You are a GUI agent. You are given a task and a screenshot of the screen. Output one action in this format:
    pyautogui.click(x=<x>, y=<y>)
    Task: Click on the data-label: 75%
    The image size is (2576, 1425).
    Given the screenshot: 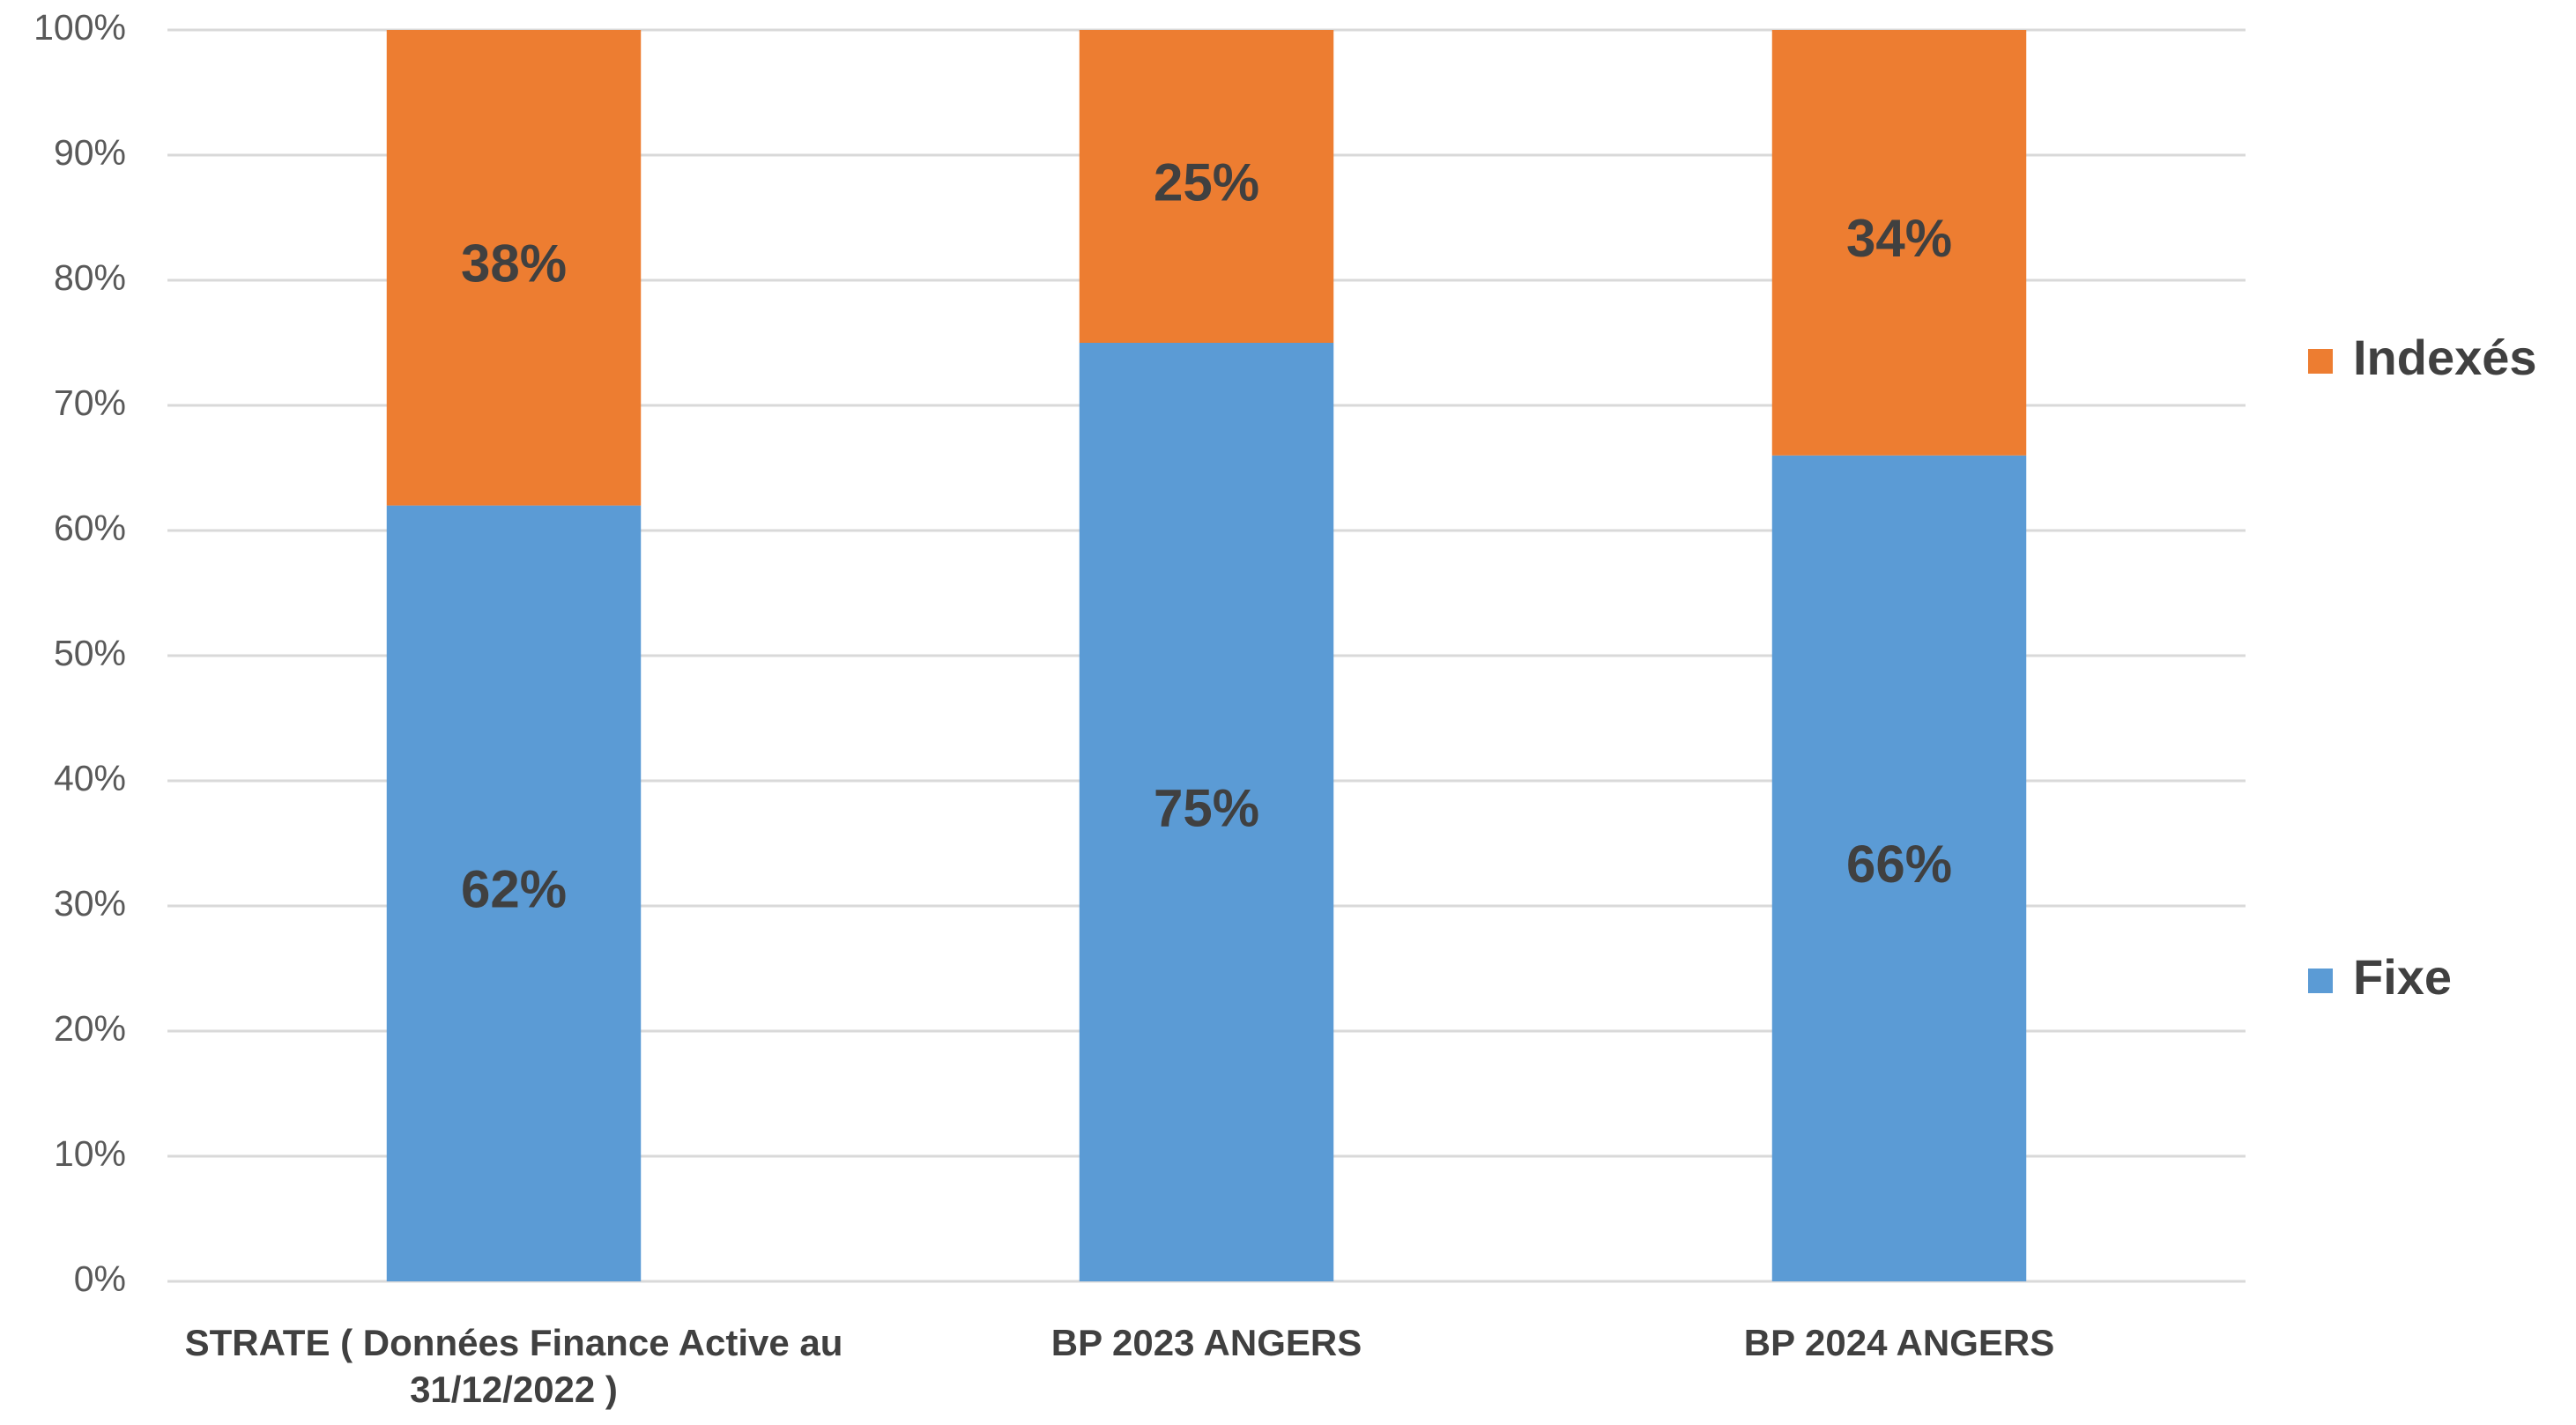 What is the action you would take?
    pyautogui.click(x=1206, y=808)
    